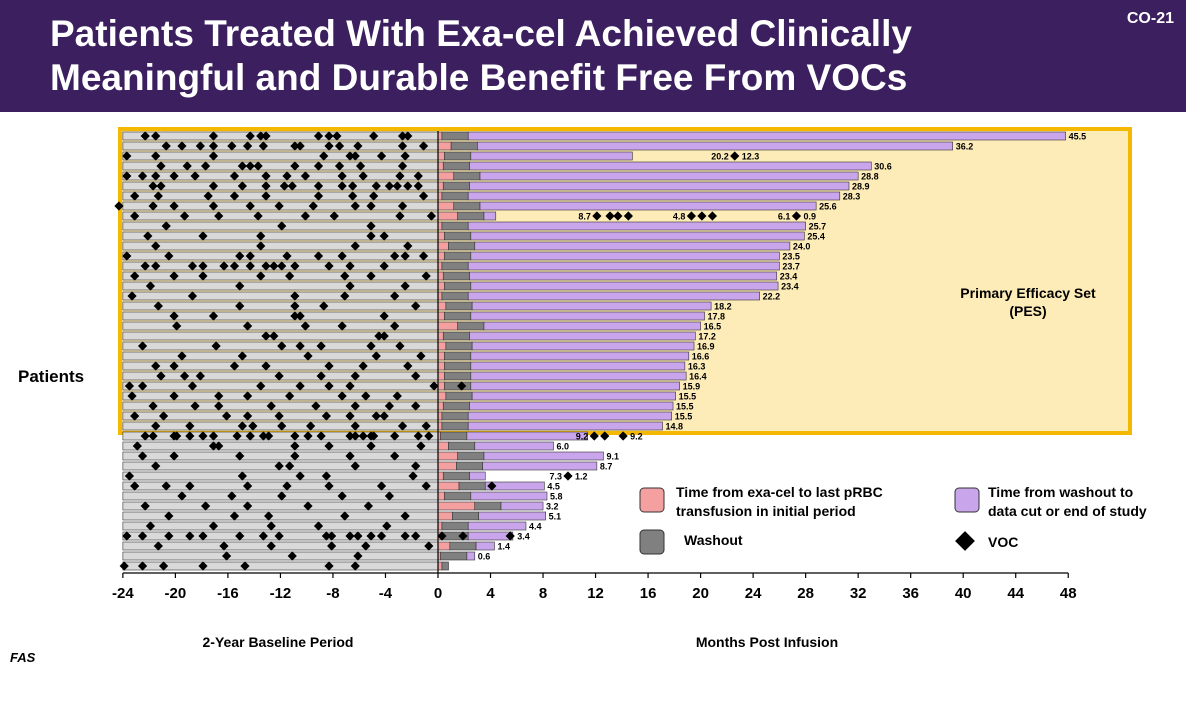 The height and width of the screenshot is (721, 1186). Describe the element at coordinates (490, 593) in the screenshot. I see `x-tick-label: 4` at that location.